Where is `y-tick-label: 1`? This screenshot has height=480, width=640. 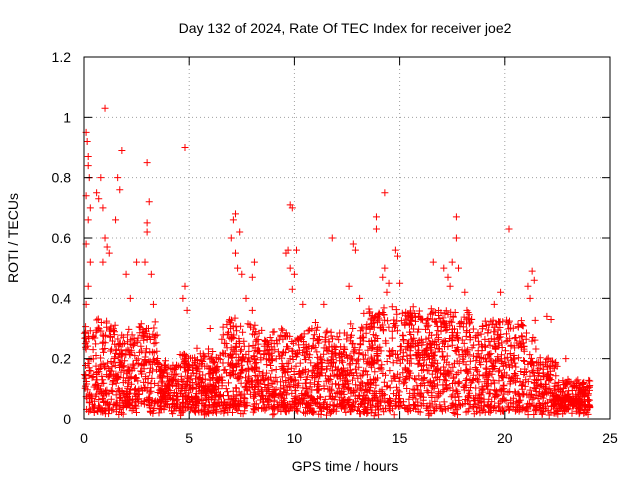
y-tick-label: 1 is located at coordinates (67, 117).